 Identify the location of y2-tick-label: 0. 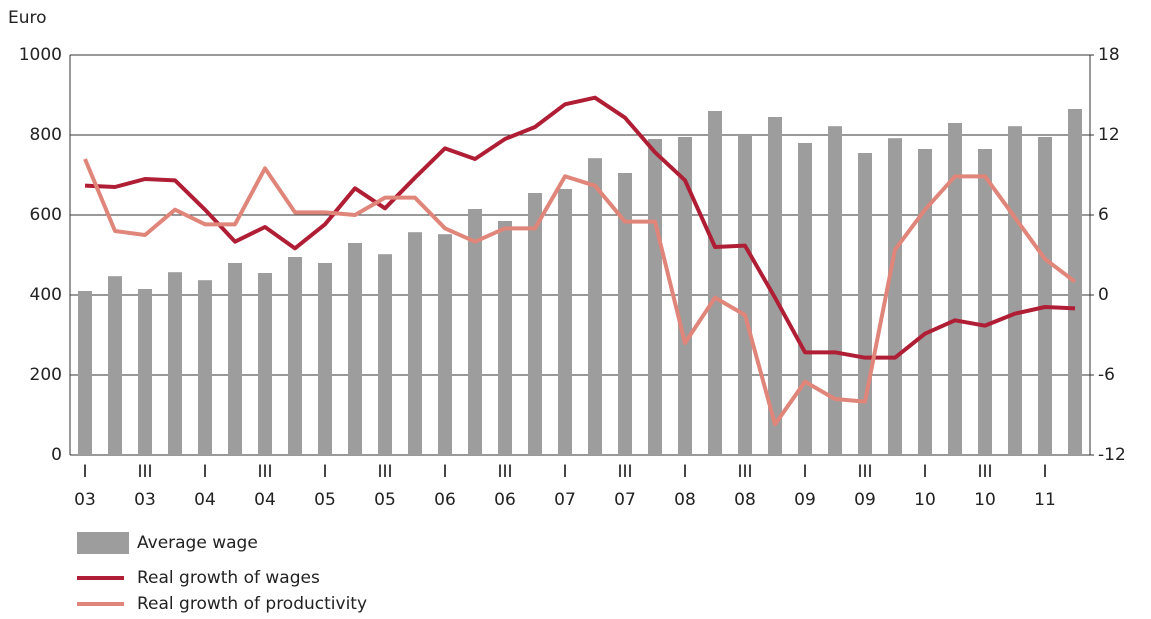
(1103, 295).